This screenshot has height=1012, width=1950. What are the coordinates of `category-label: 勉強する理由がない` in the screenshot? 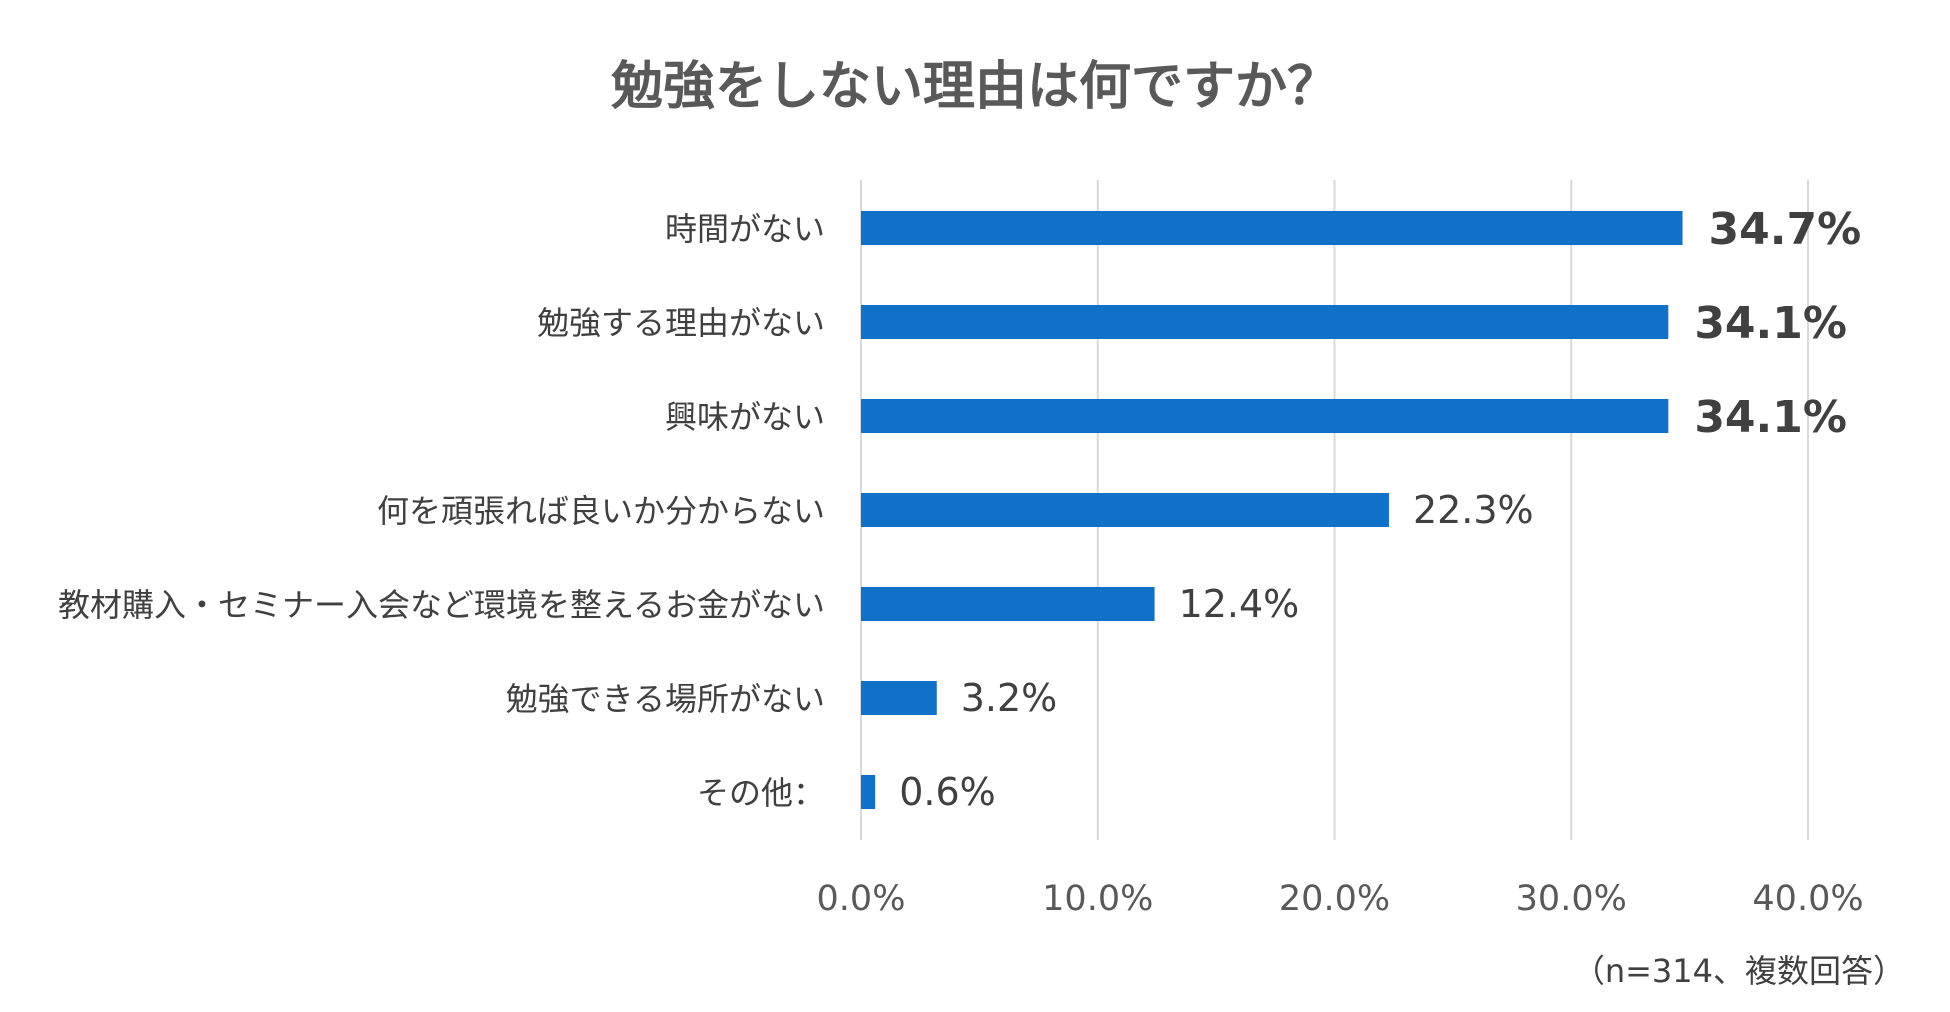 It's located at (681, 323).